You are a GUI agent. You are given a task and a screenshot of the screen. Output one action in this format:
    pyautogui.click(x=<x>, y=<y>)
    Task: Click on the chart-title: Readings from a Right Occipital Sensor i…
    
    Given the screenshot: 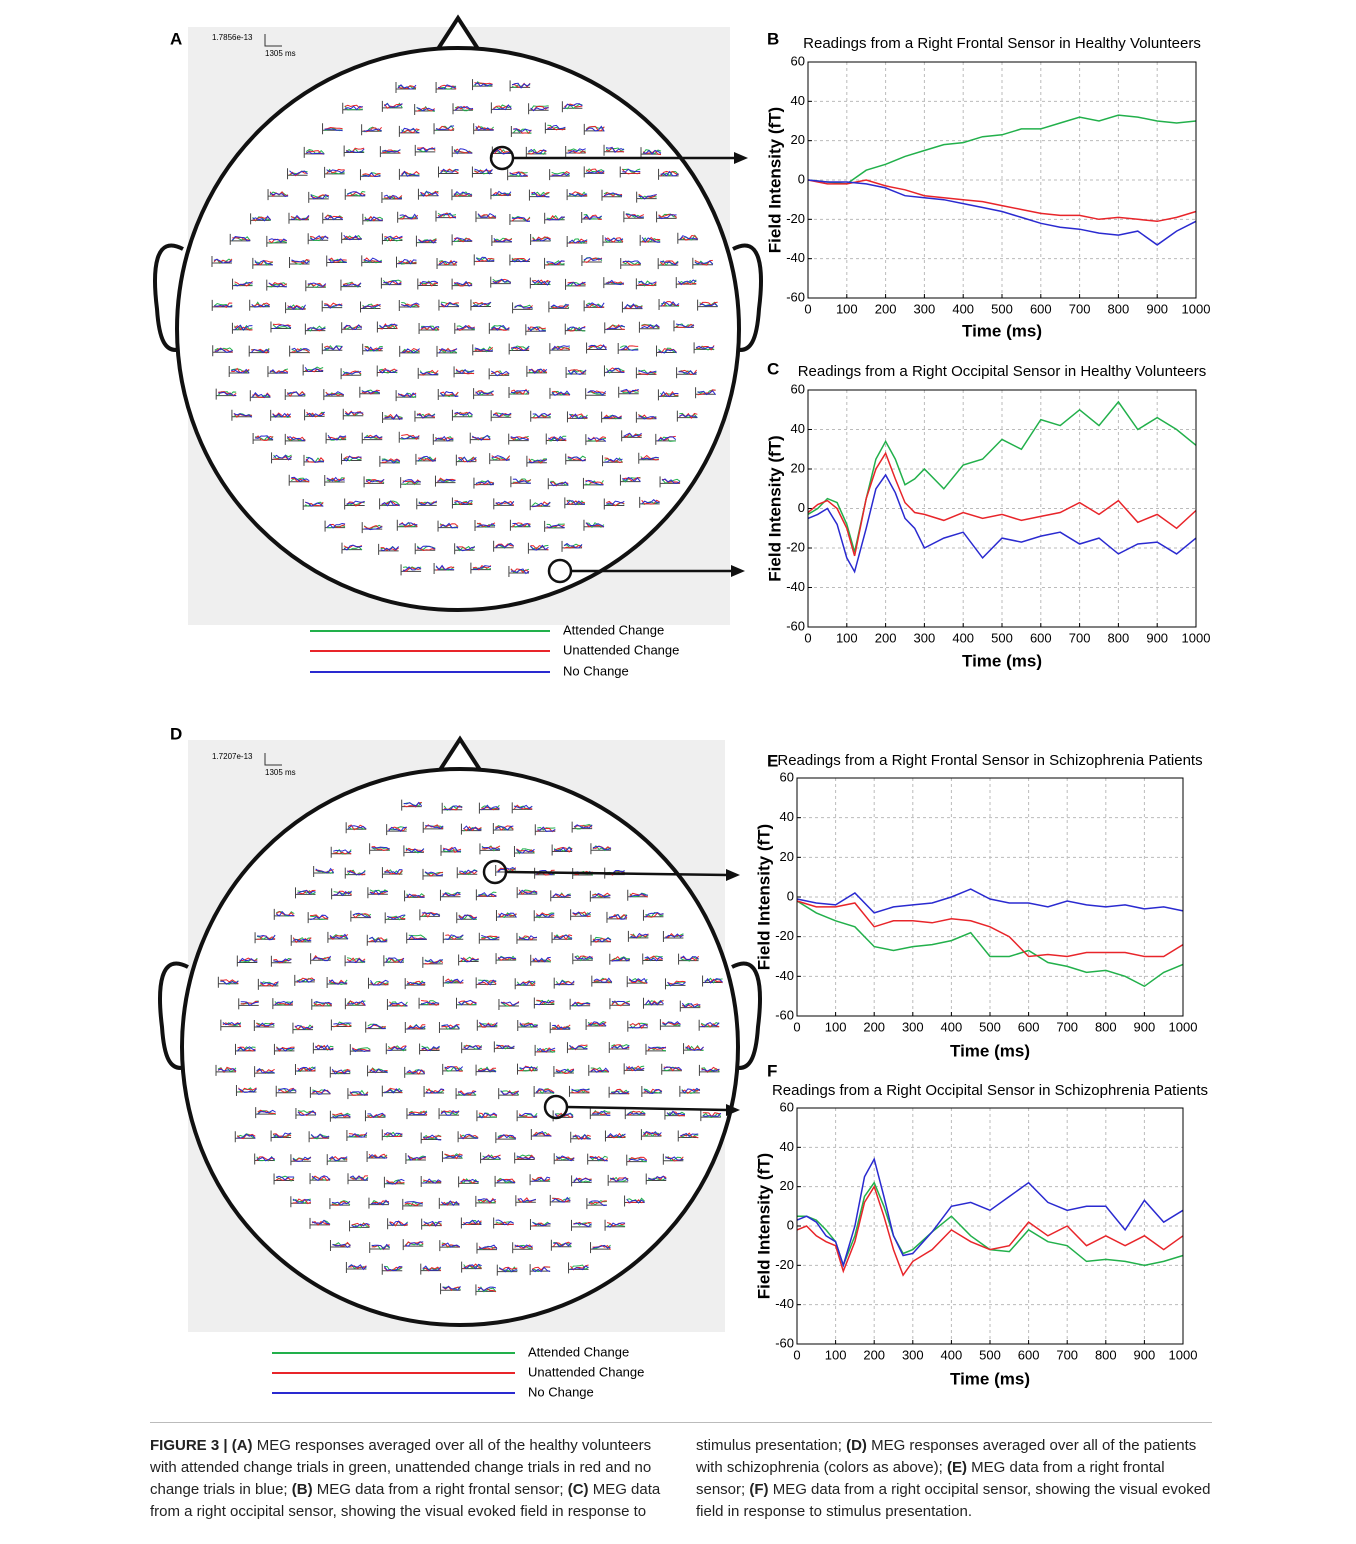 What is the action you would take?
    pyautogui.click(x=1002, y=371)
    